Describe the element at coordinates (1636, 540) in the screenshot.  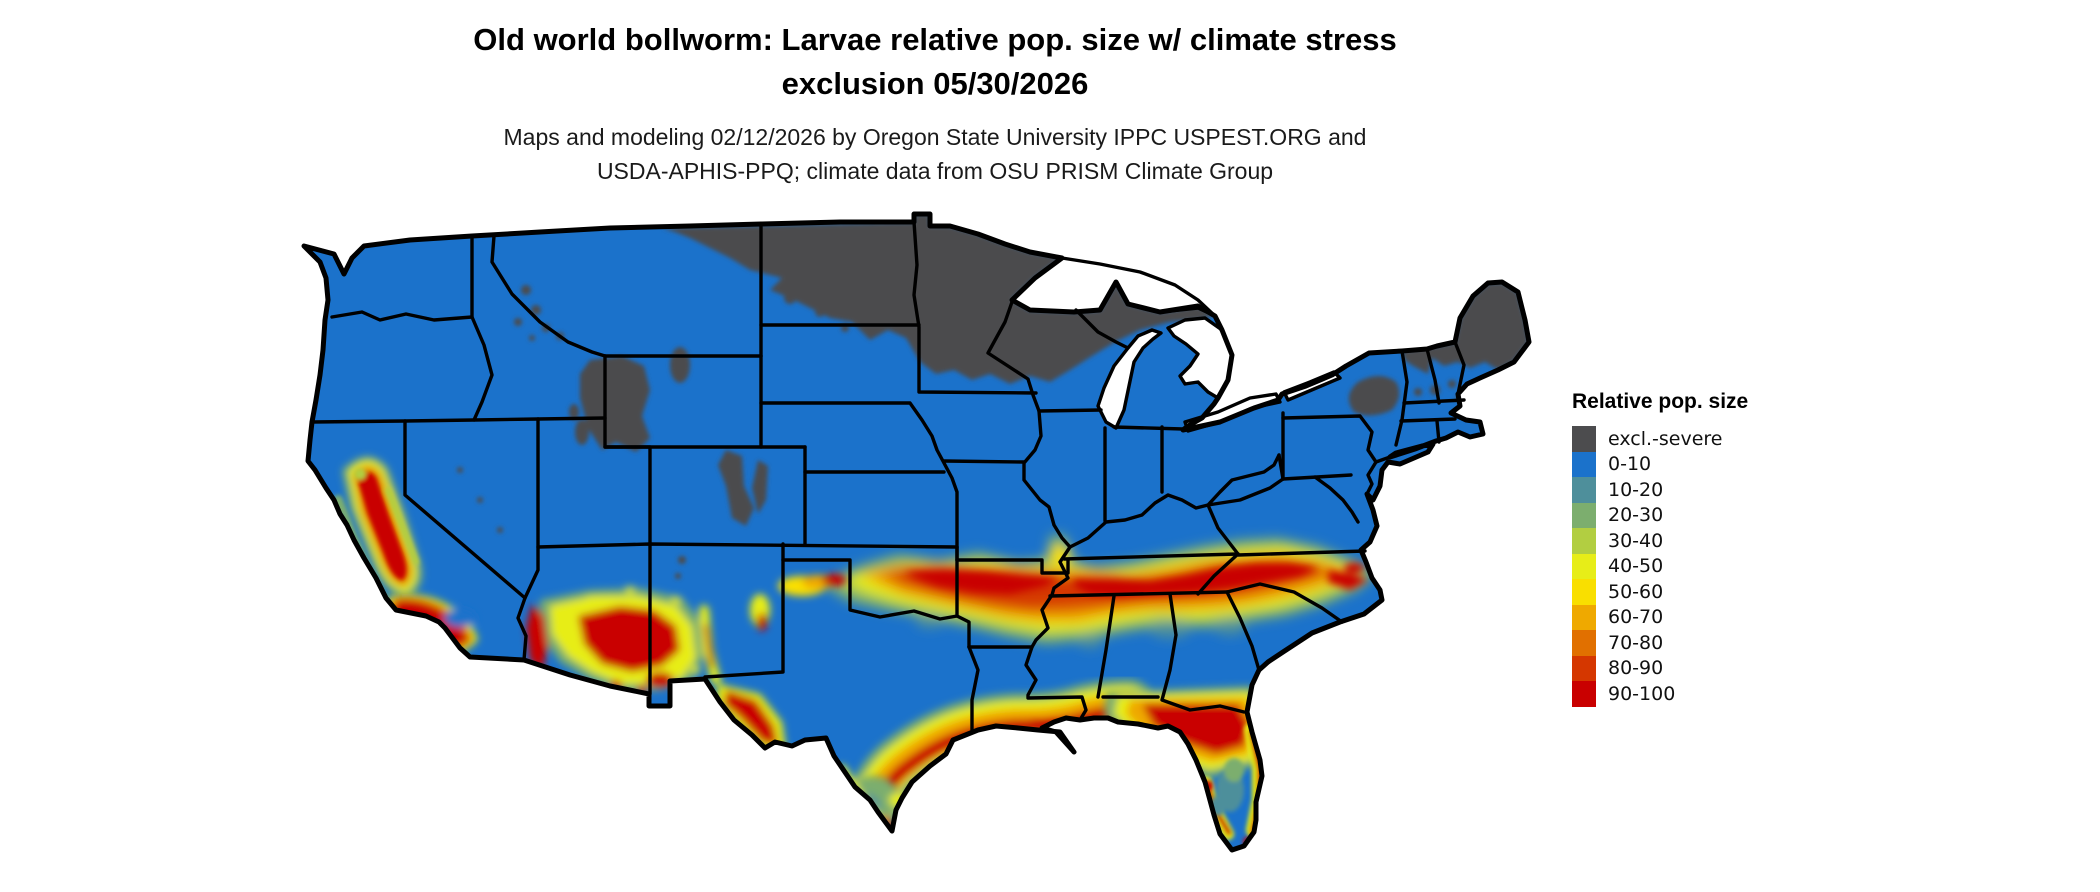
I see `legend-label: 30-40` at that location.